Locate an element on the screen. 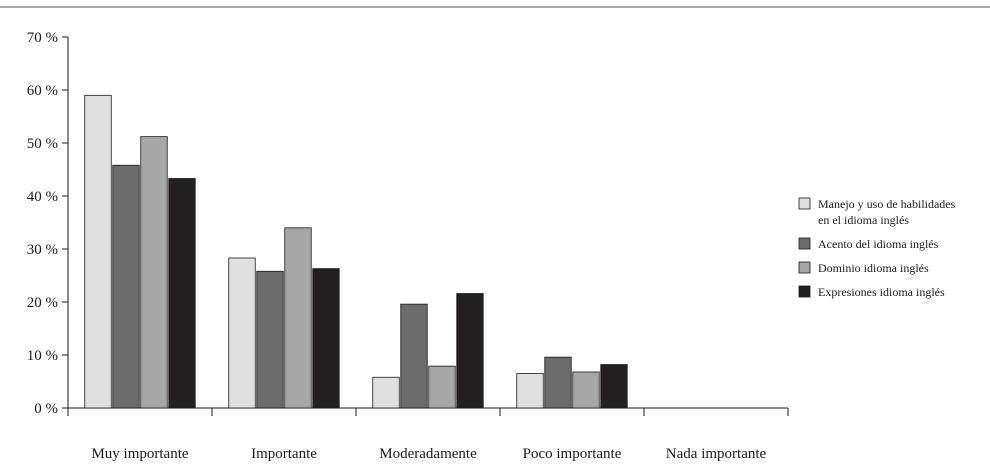 The height and width of the screenshot is (476, 990). y-tick-label: 60 % is located at coordinates (42, 91).